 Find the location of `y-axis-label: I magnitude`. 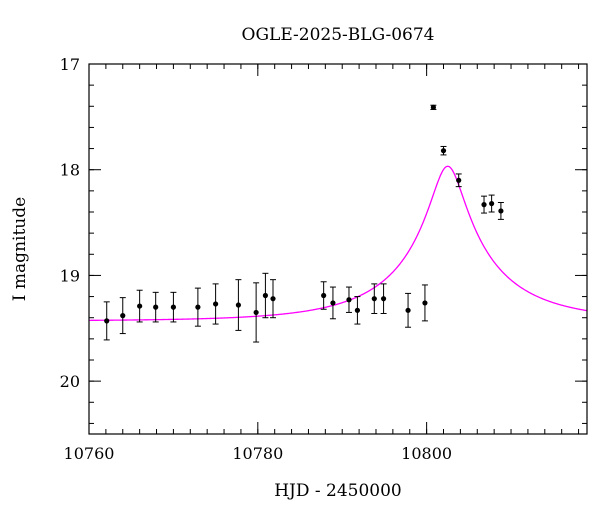

y-axis-label: I magnitude is located at coordinates (20, 249).